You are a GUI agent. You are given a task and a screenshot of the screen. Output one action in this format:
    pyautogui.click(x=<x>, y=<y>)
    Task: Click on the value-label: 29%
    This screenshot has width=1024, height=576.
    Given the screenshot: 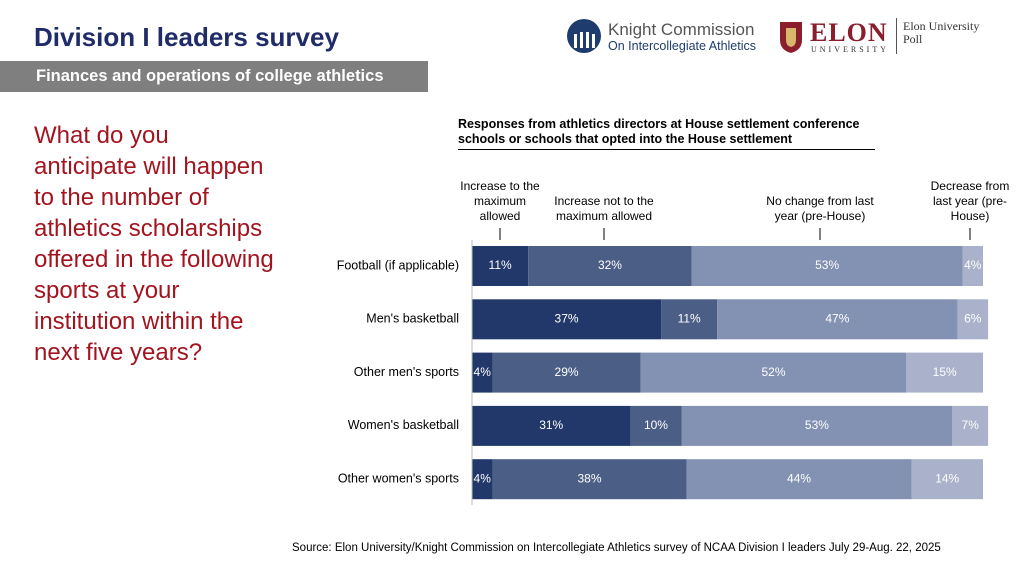 What is the action you would take?
    pyautogui.click(x=567, y=372)
    